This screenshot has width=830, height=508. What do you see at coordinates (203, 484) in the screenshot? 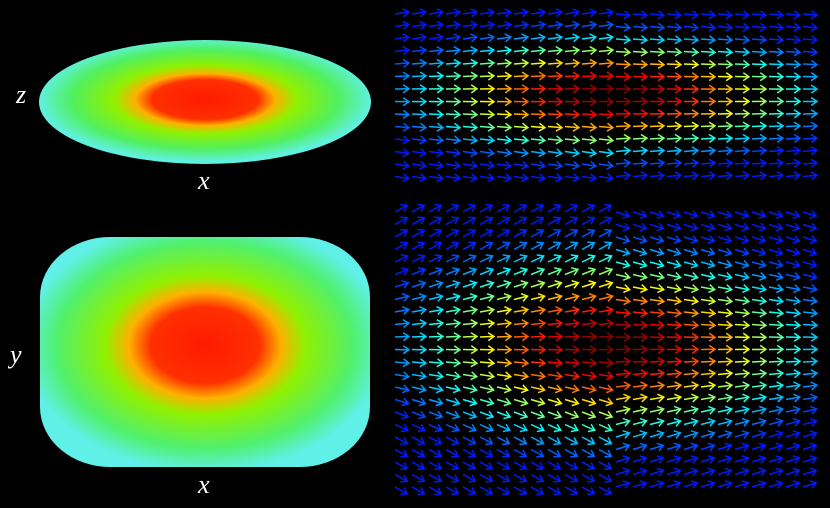
I see `axis-label: x` at bounding box center [203, 484].